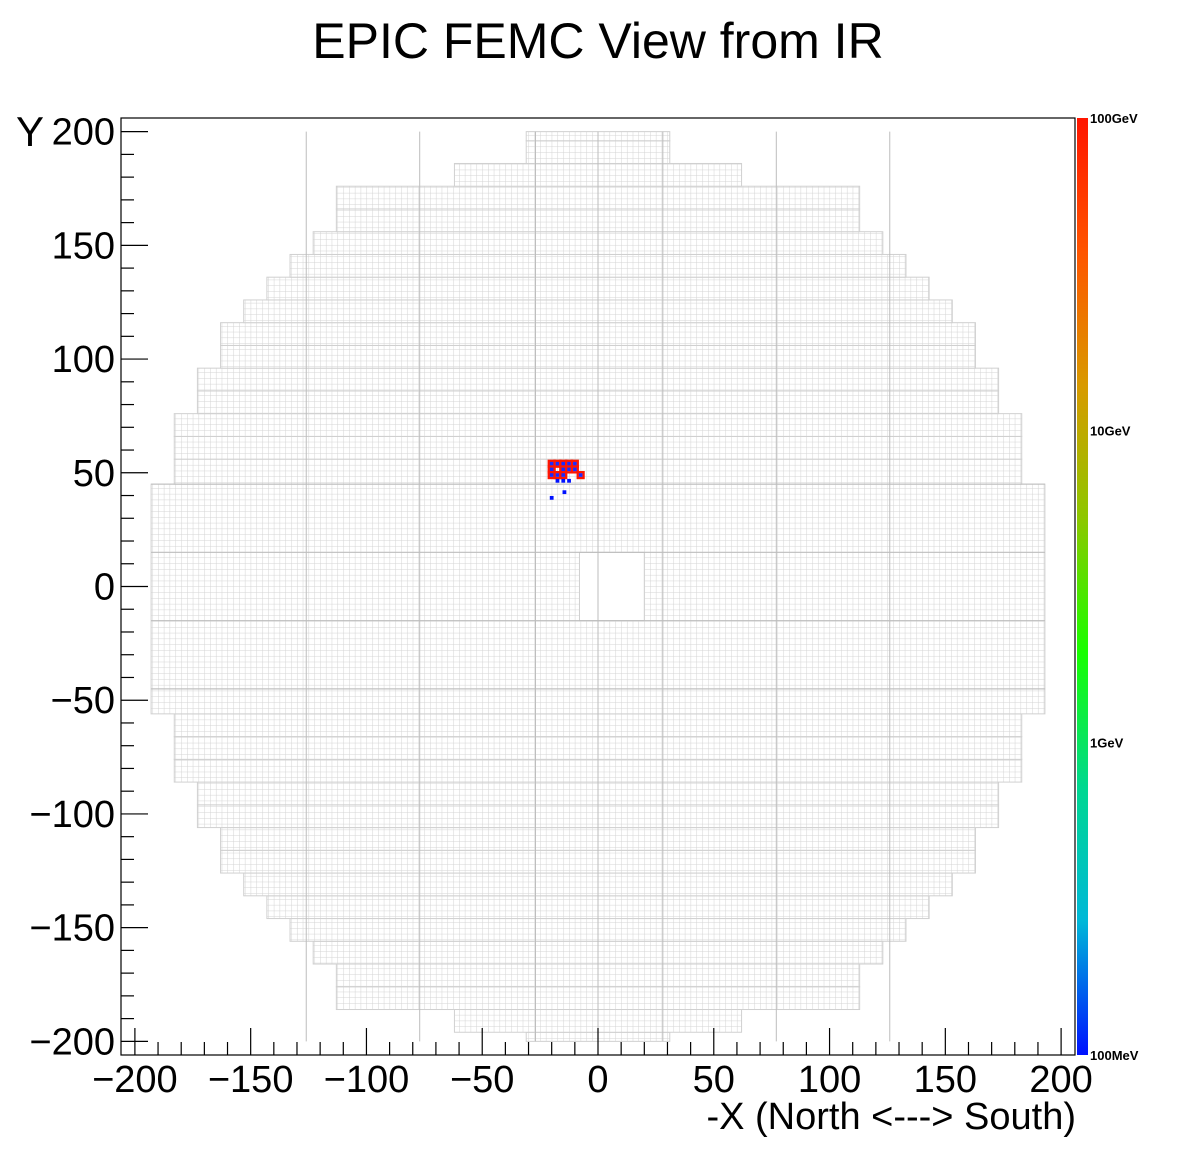 This screenshot has height=1172, width=1196. Describe the element at coordinates (611, 586) in the screenshot. I see `beam-hole` at that location.